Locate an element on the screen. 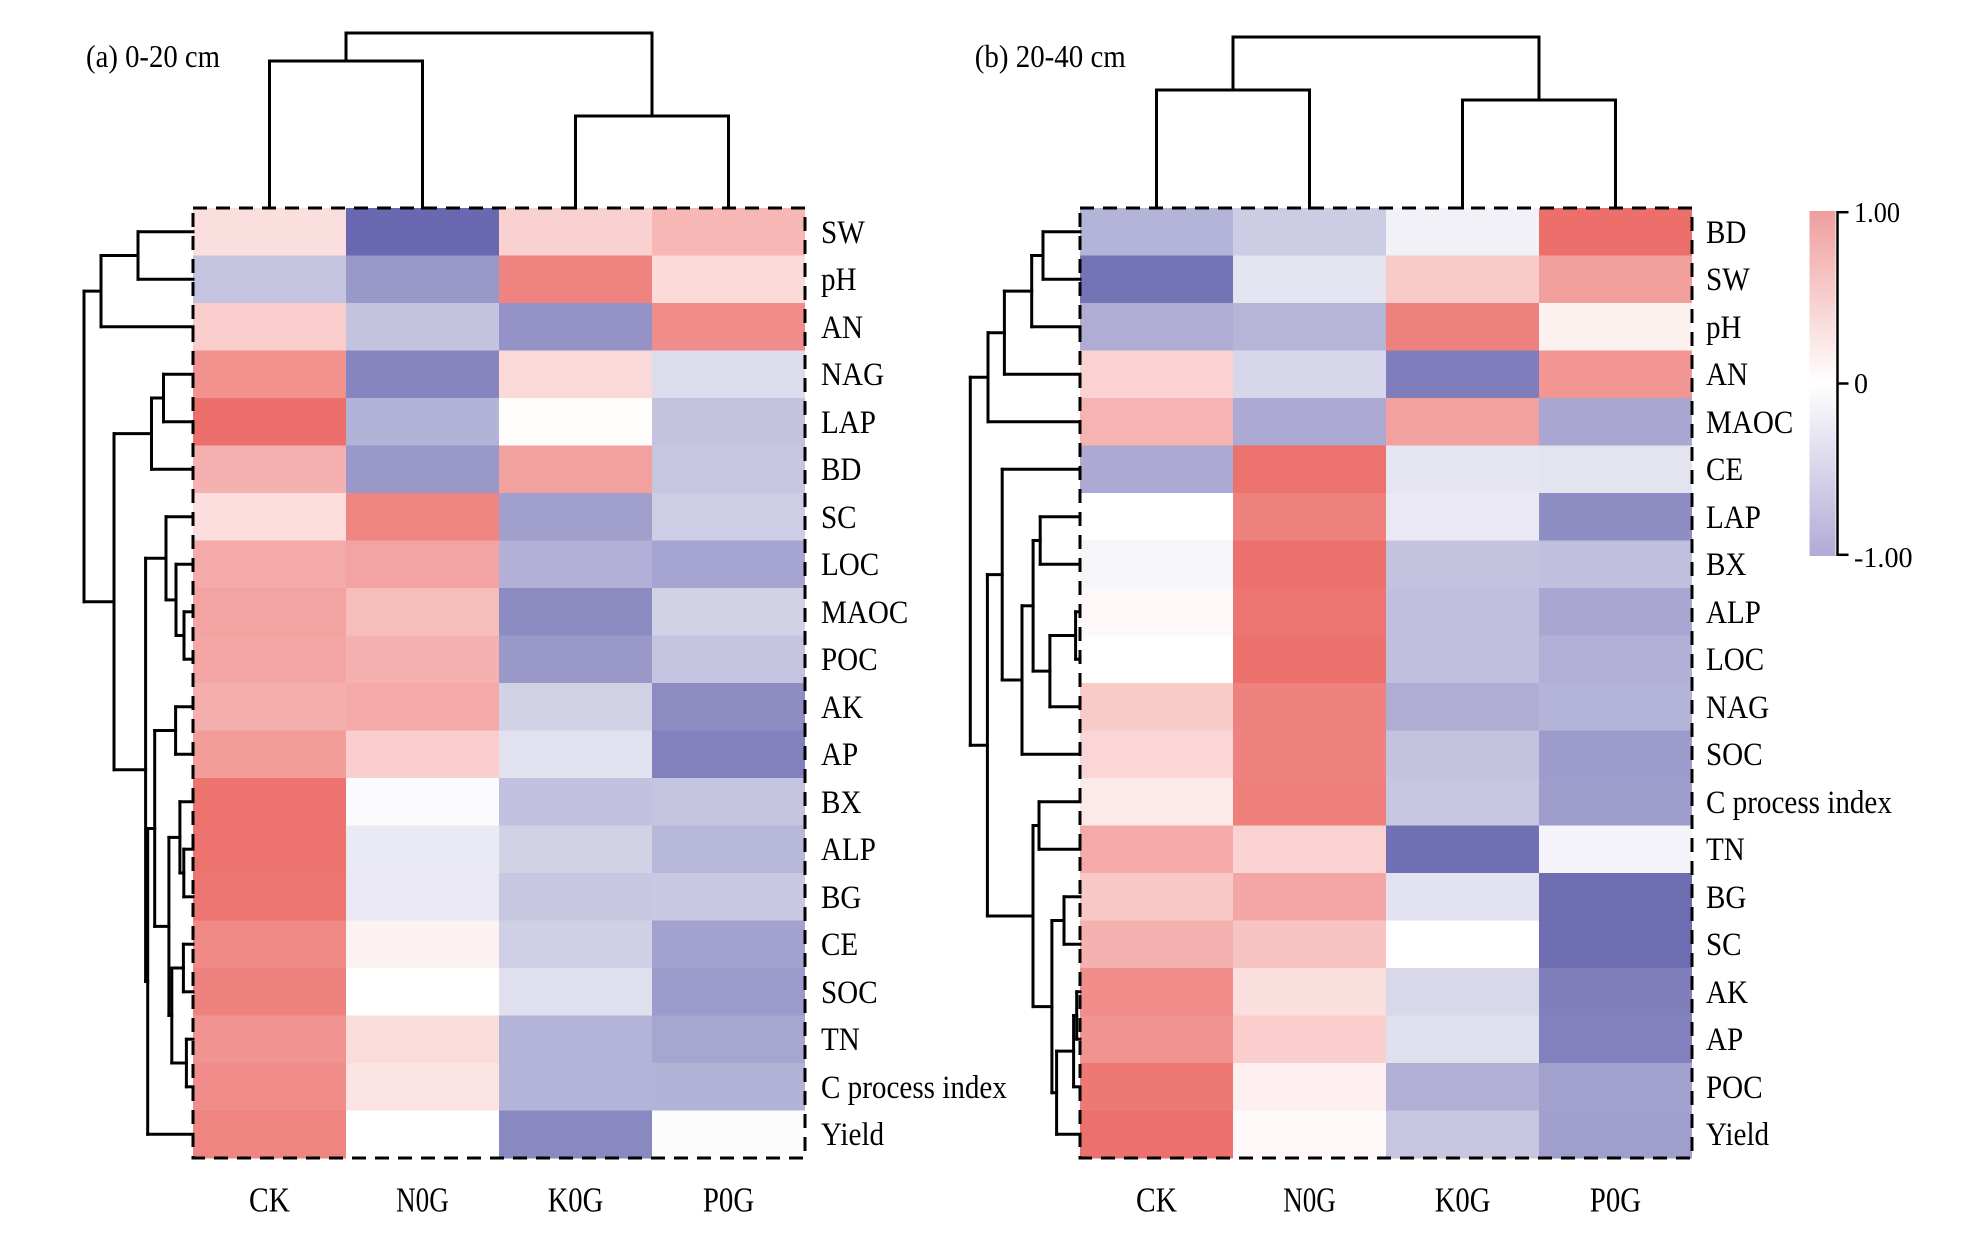 The height and width of the screenshot is (1259, 1979). svg-text: 1.00 is located at coordinates (1877, 213).